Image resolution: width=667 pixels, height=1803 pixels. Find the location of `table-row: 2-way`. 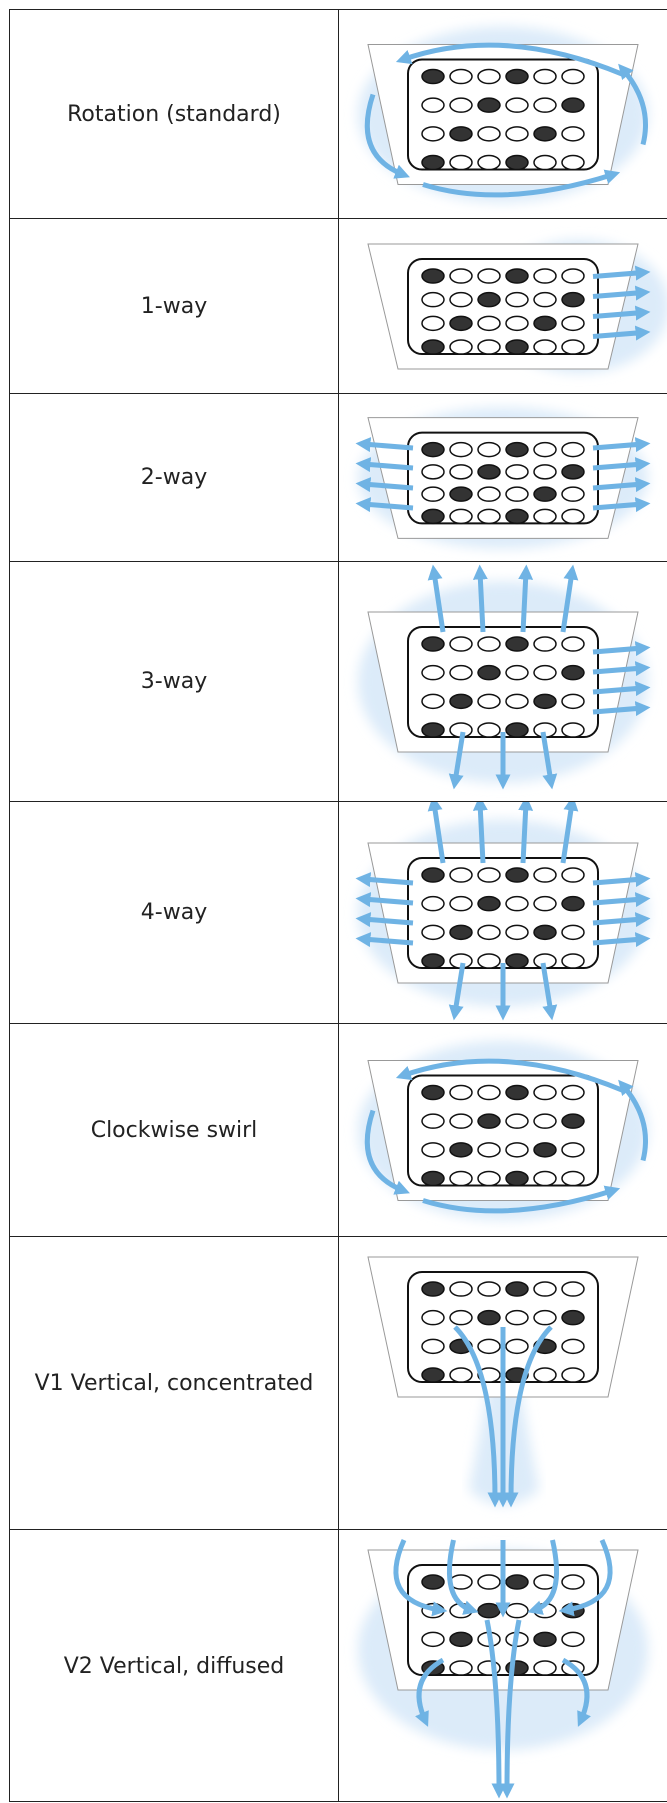

table-row: 2-way is located at coordinates (338, 477).